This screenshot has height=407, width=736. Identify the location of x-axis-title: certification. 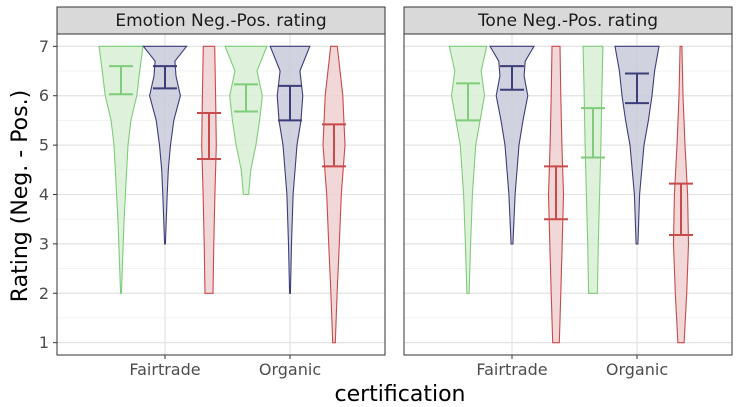
(400, 394).